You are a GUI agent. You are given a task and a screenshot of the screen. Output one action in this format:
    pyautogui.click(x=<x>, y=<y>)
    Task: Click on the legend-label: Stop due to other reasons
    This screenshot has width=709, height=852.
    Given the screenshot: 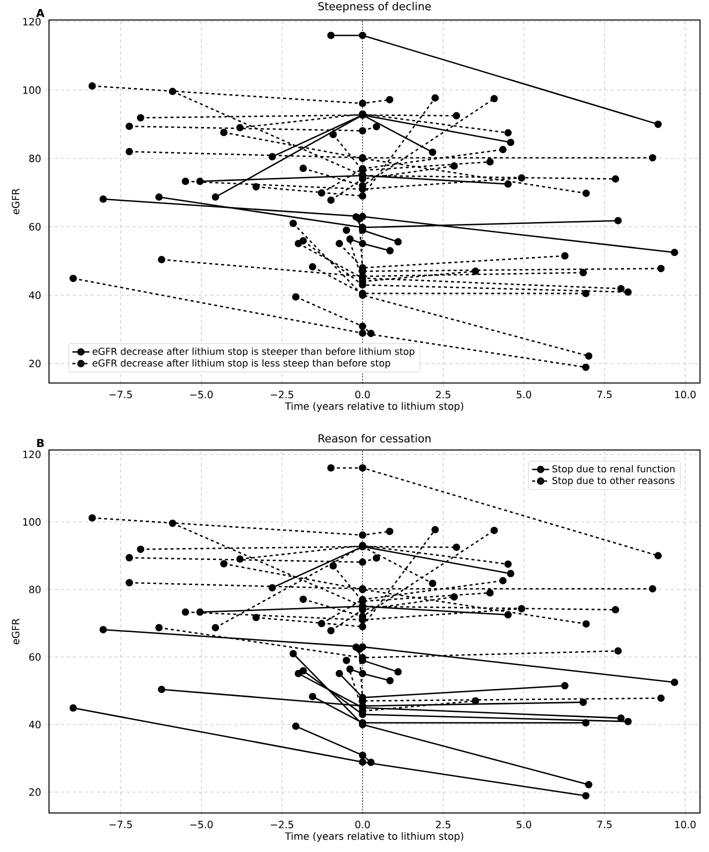 What is the action you would take?
    pyautogui.click(x=613, y=481)
    